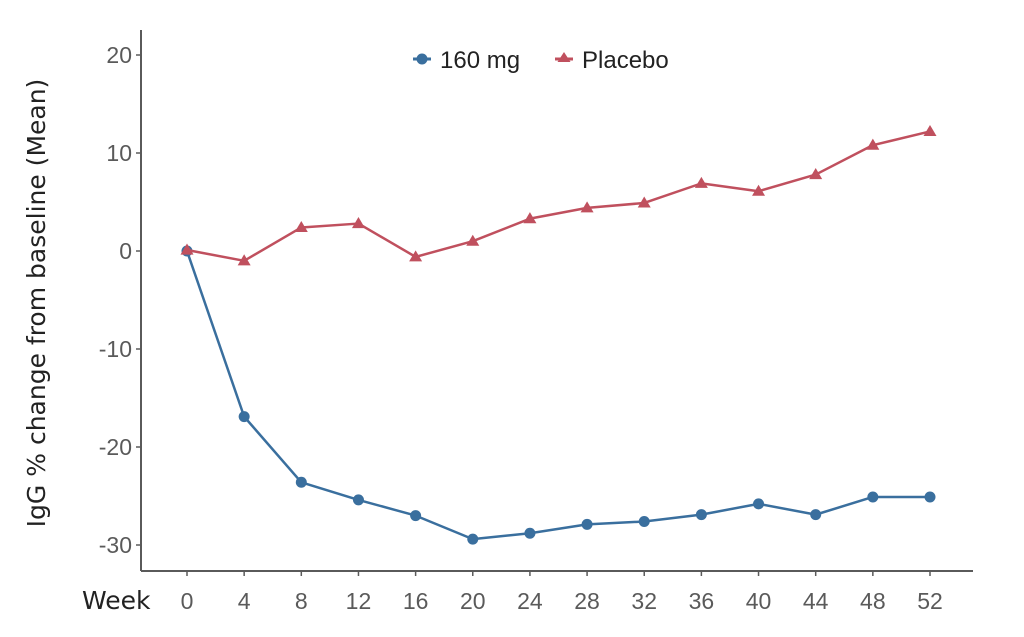 The height and width of the screenshot is (637, 1024). I want to click on y-tick-label: -20, so click(115, 447).